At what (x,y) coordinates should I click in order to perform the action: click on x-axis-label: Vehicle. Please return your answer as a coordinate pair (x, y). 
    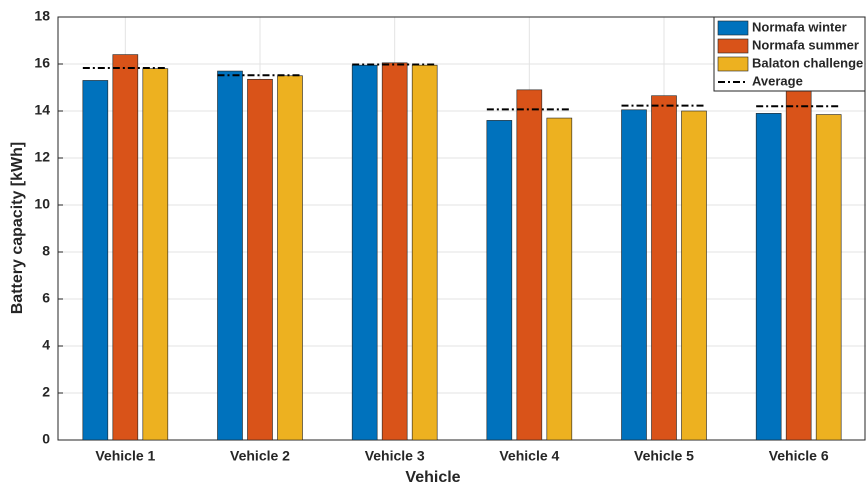
    Looking at the image, I should click on (432, 477).